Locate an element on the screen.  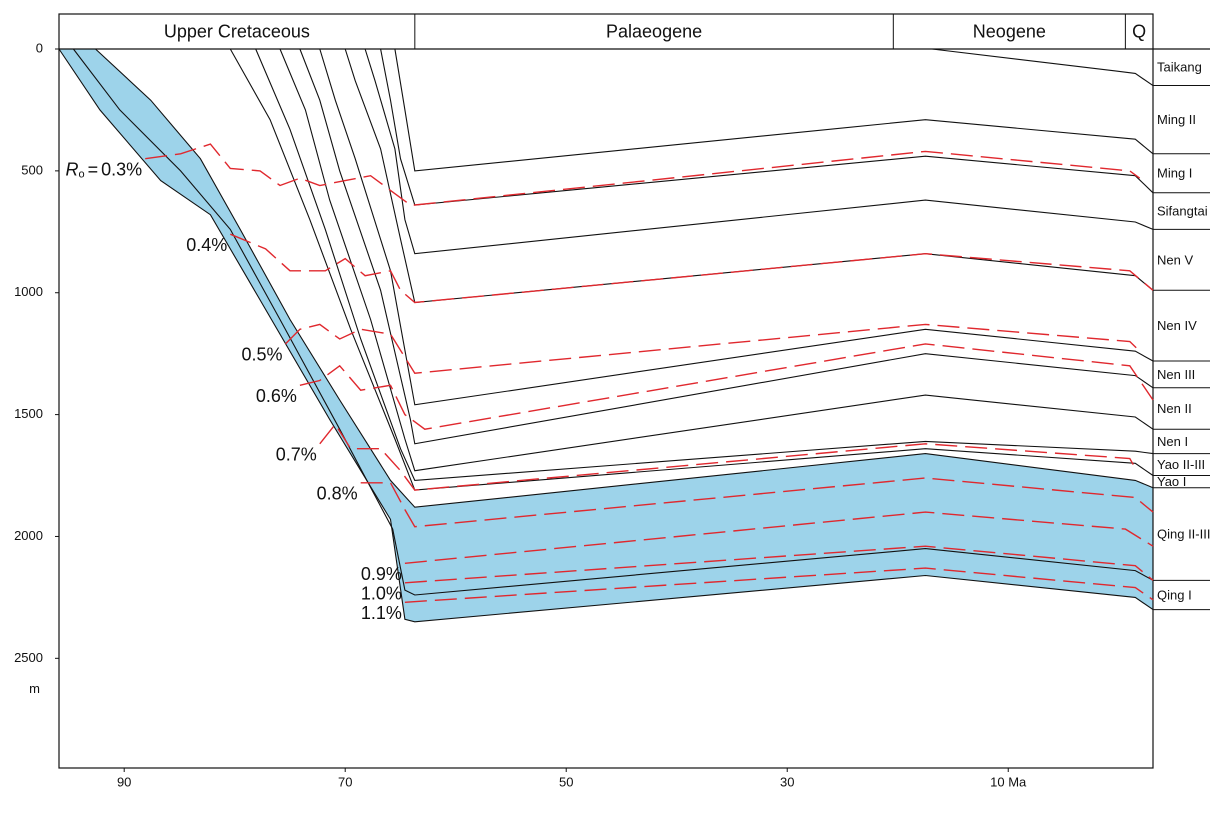
ro-equals: = is located at coordinates (93, 169).